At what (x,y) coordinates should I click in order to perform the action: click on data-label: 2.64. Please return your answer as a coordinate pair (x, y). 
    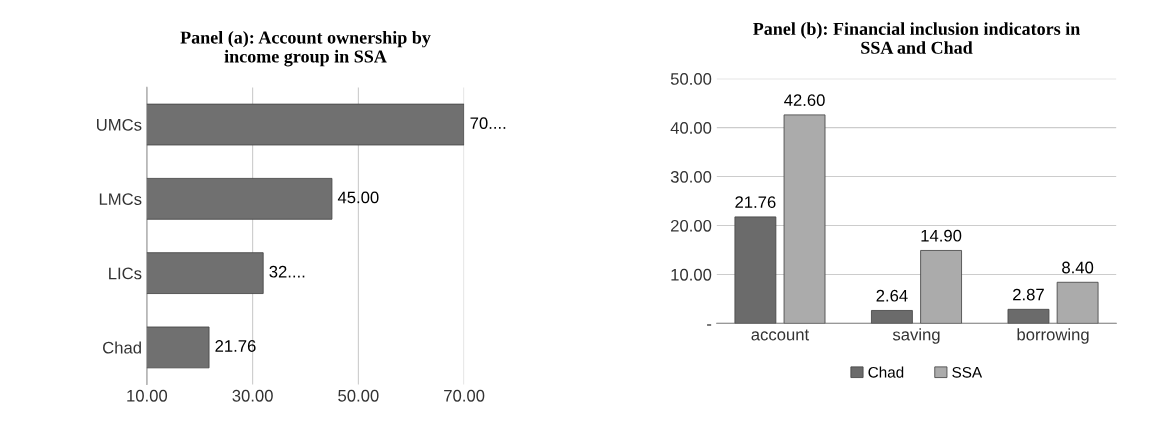
    Looking at the image, I should click on (892, 295).